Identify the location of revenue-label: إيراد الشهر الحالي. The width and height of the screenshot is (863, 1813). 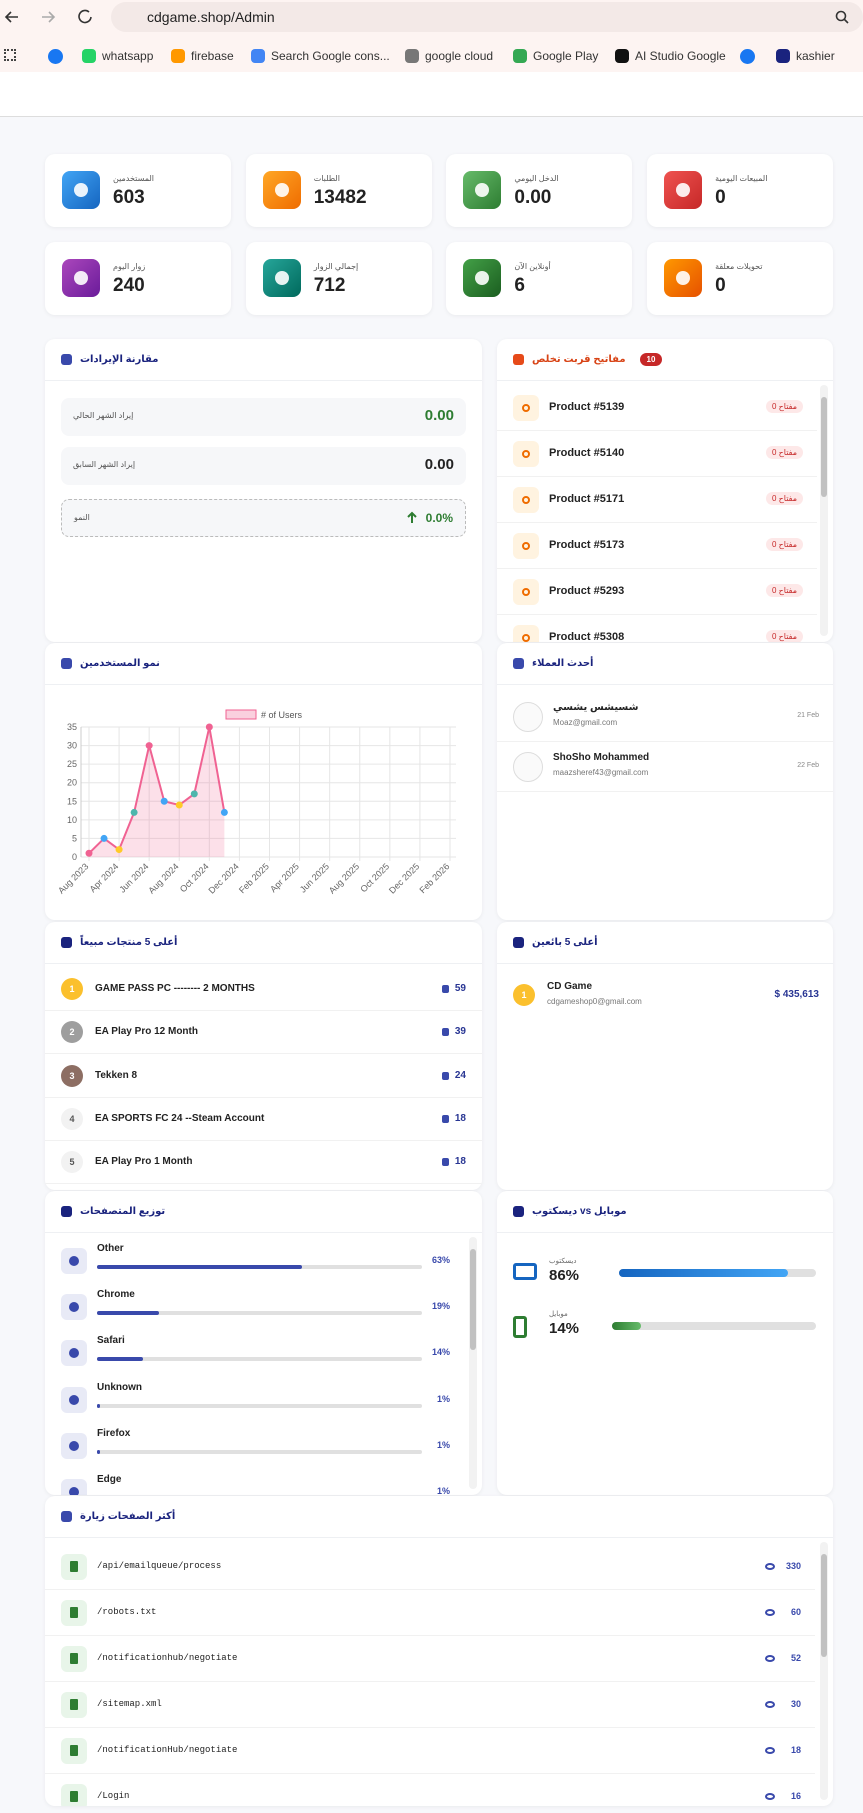
(103, 415).